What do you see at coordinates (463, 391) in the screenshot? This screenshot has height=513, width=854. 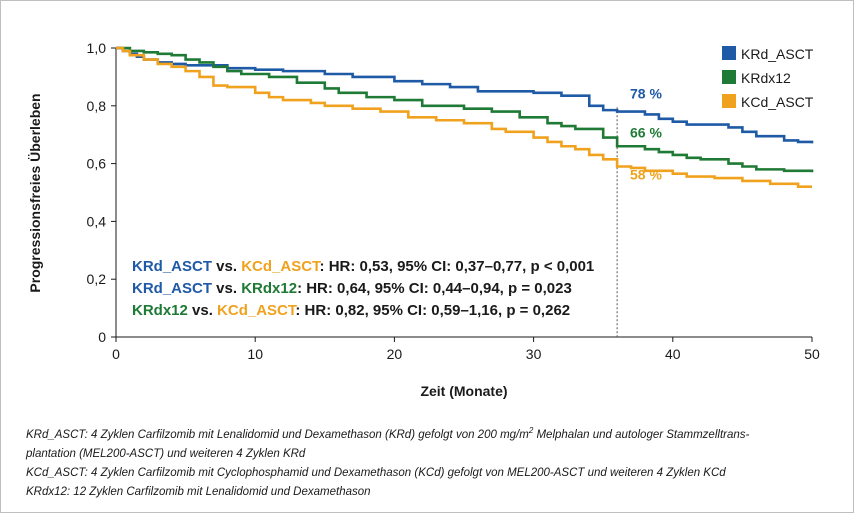 I see `x-axis-title: Zeit (Monate)` at bounding box center [463, 391].